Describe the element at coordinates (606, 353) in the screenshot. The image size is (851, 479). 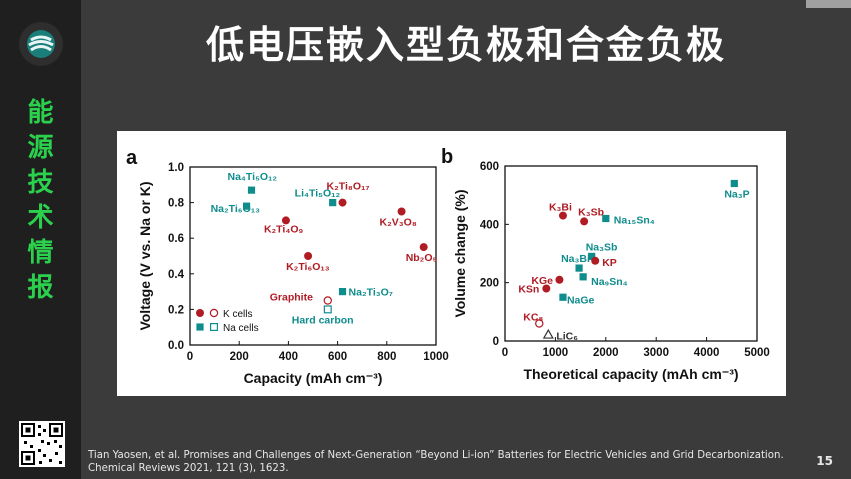
I see `x-tick-label: 2000` at that location.